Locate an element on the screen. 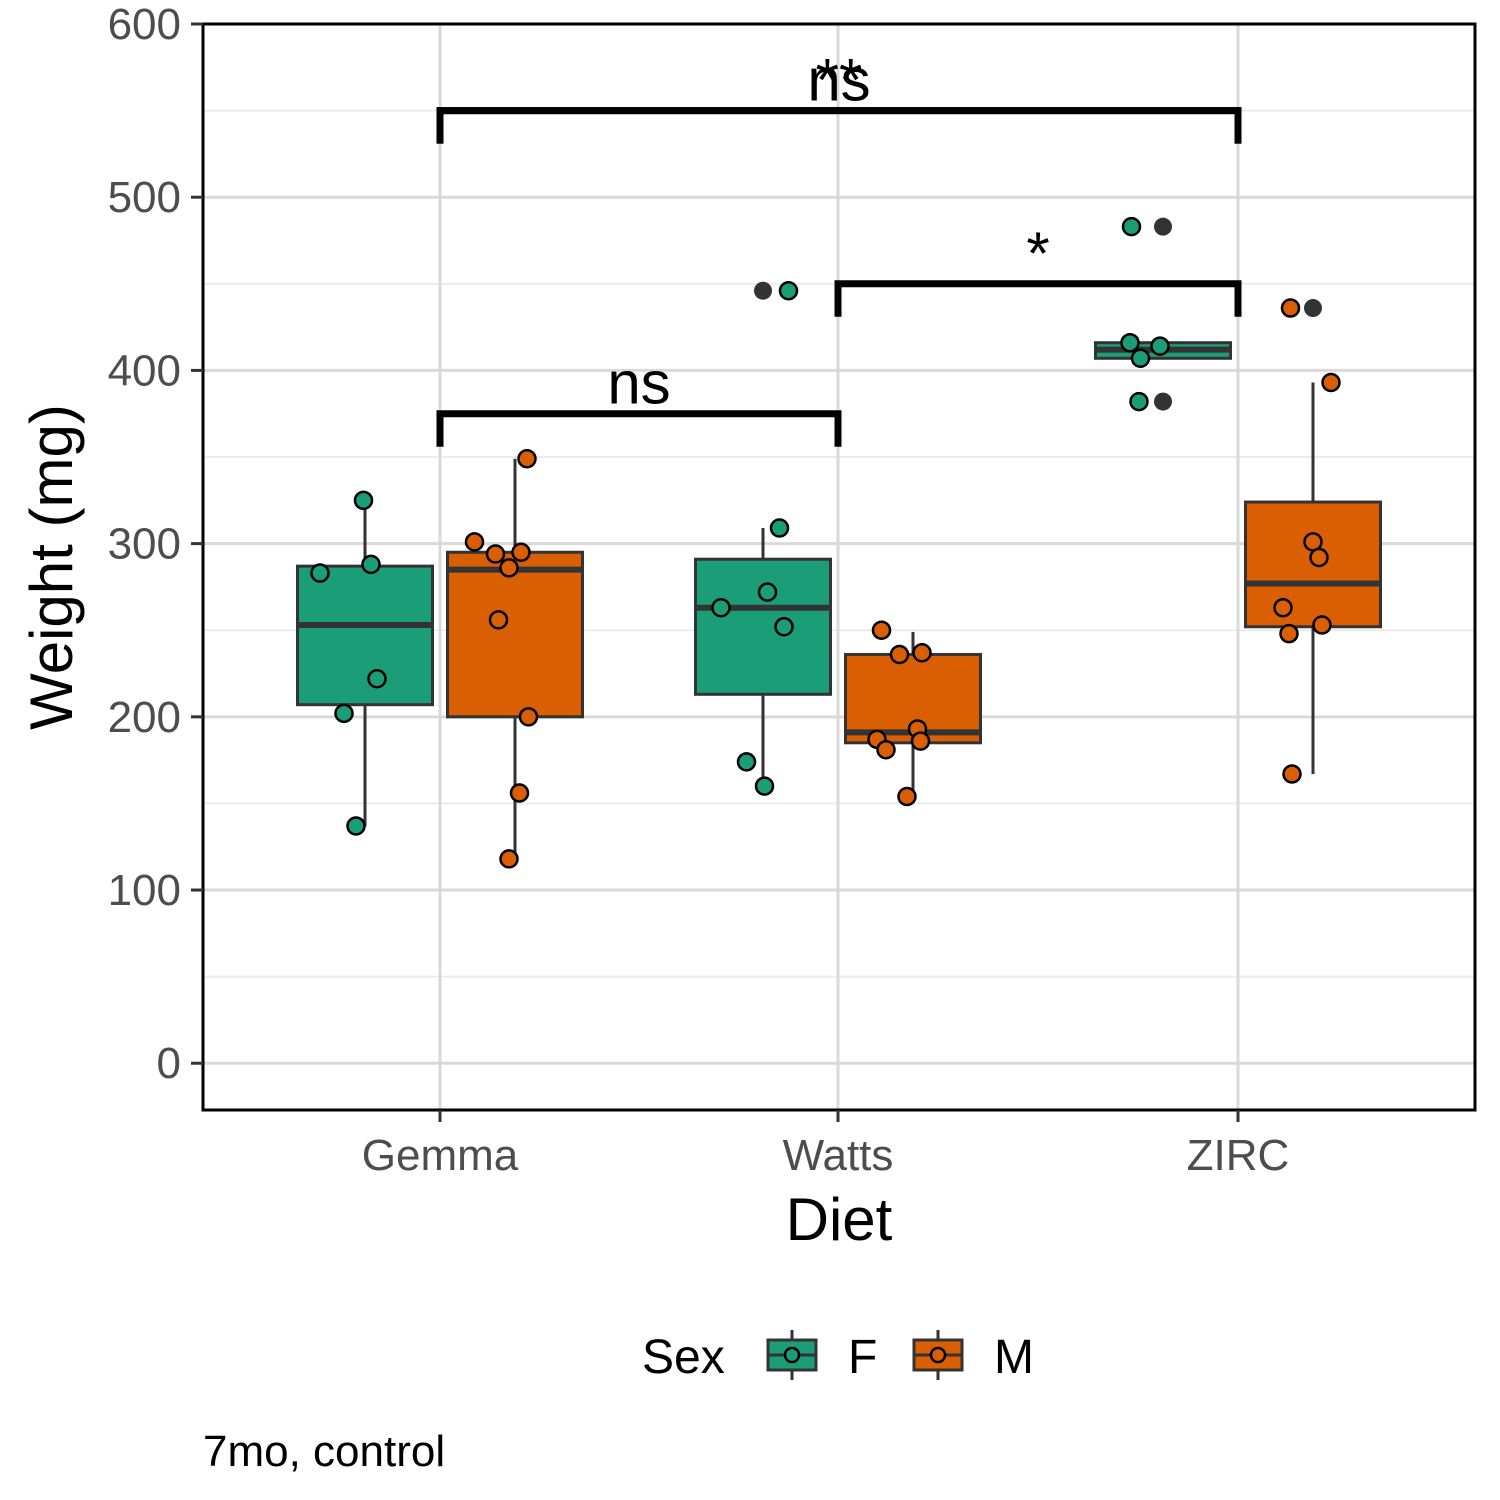 The width and height of the screenshot is (1500, 1500). box-F-Gemma is located at coordinates (365, 663).